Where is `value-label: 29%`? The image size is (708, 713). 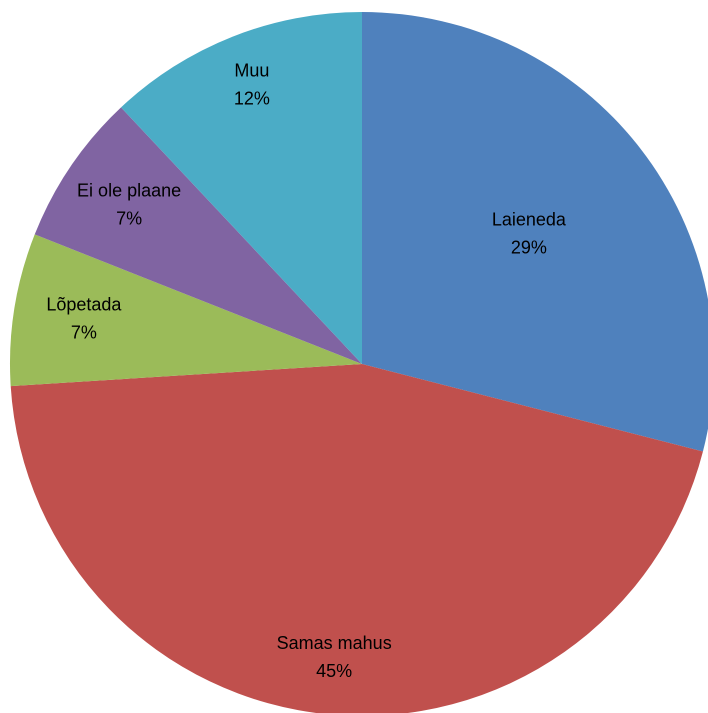 value-label: 29% is located at coordinates (529, 247).